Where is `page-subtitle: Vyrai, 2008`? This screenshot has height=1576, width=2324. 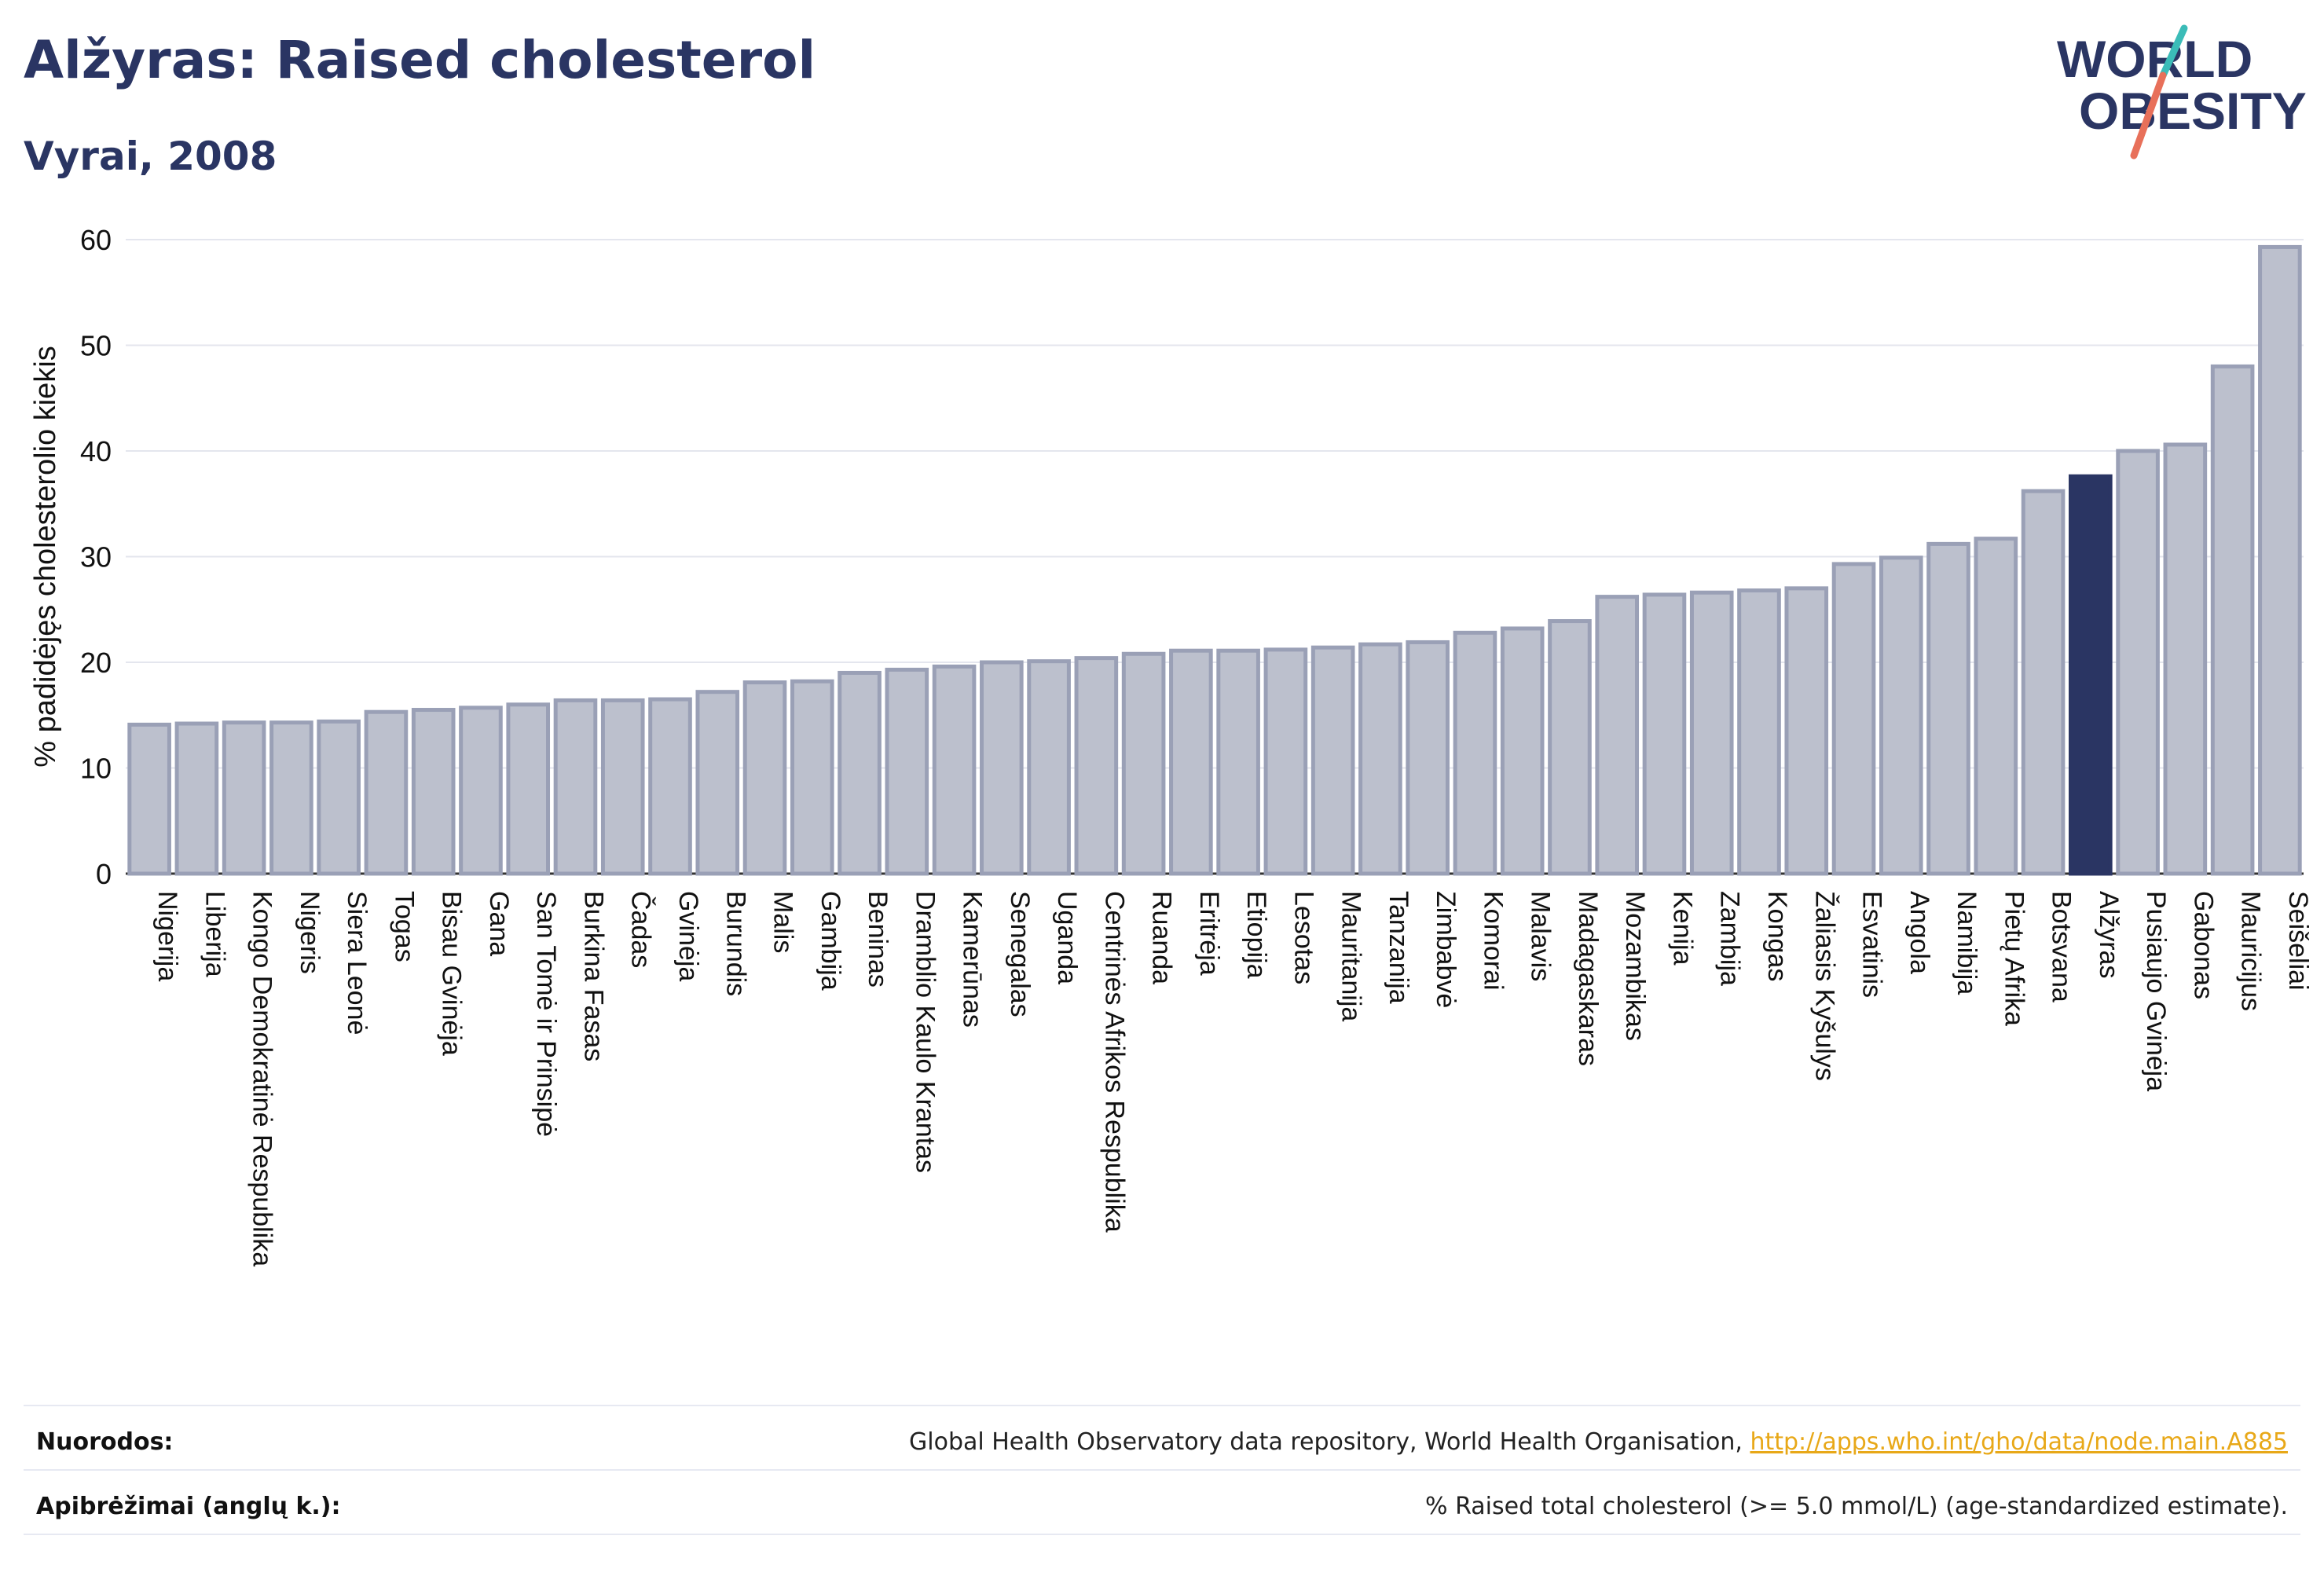
page-subtitle: Vyrai, 2008 is located at coordinates (150, 156).